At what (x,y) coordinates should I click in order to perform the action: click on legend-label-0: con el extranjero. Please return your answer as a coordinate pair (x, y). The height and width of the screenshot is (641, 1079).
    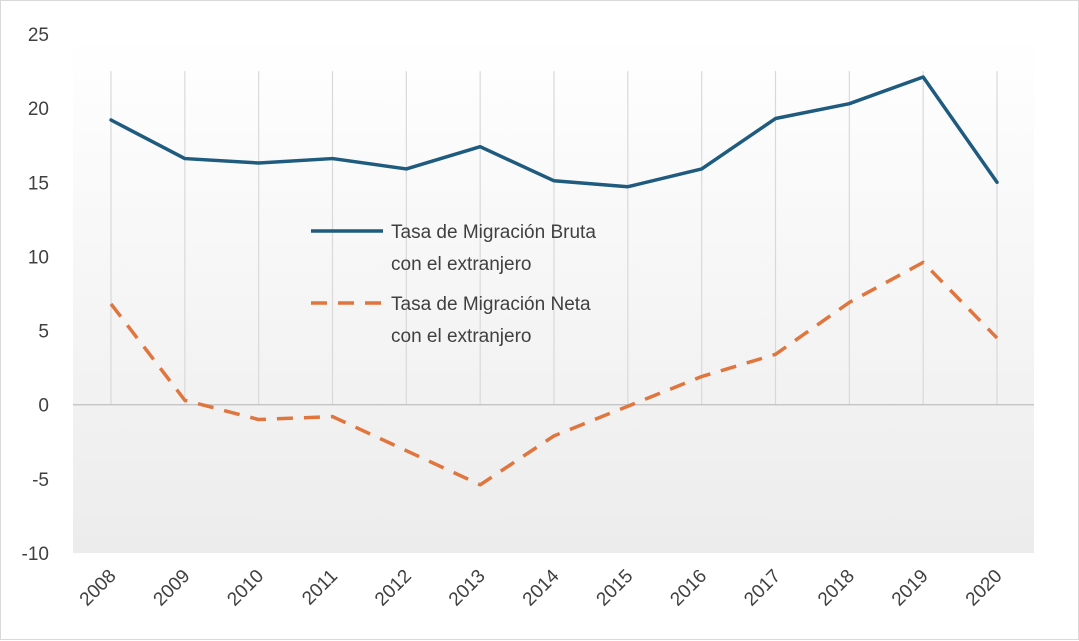
    Looking at the image, I should click on (461, 264).